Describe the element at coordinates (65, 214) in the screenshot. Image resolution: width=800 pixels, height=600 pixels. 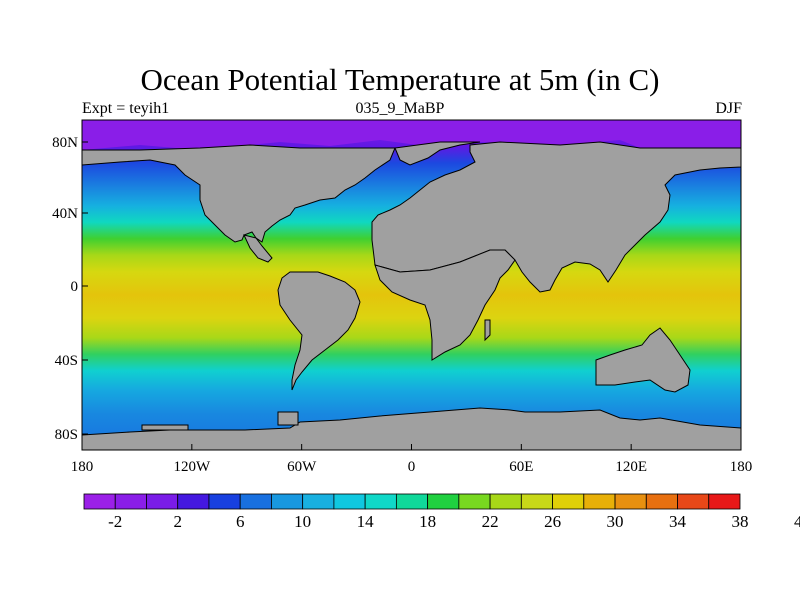
I see `lat-tick-label: 40N` at that location.